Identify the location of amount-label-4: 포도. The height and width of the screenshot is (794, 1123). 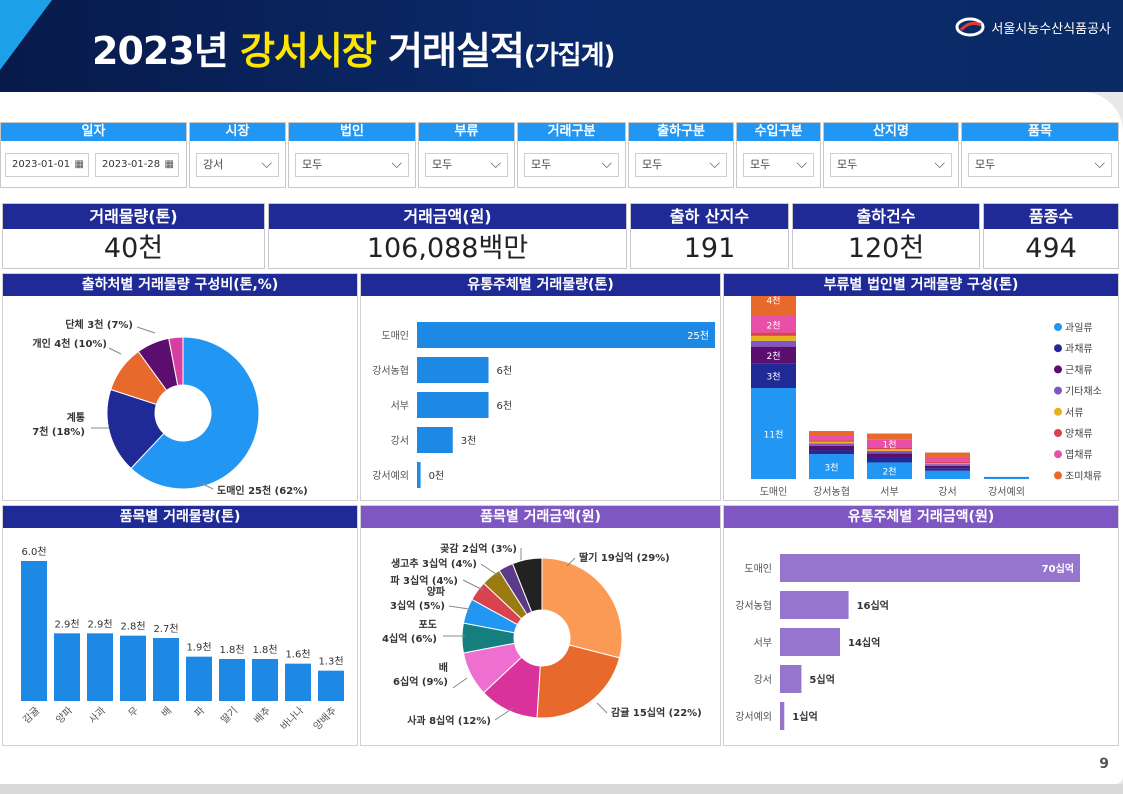
(428, 625).